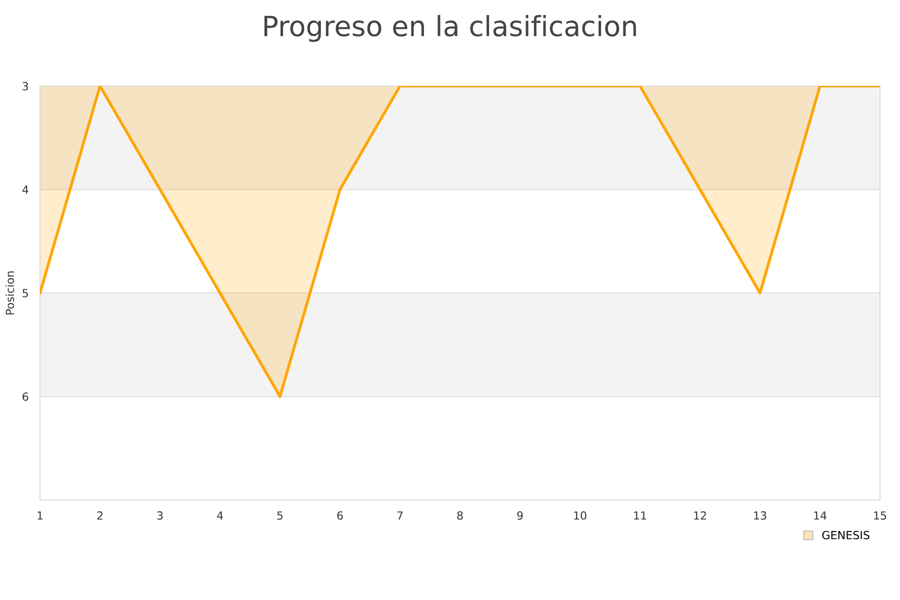 This screenshot has height=600, width=900. What do you see at coordinates (220, 515) in the screenshot?
I see `x-tick-label: 4` at bounding box center [220, 515].